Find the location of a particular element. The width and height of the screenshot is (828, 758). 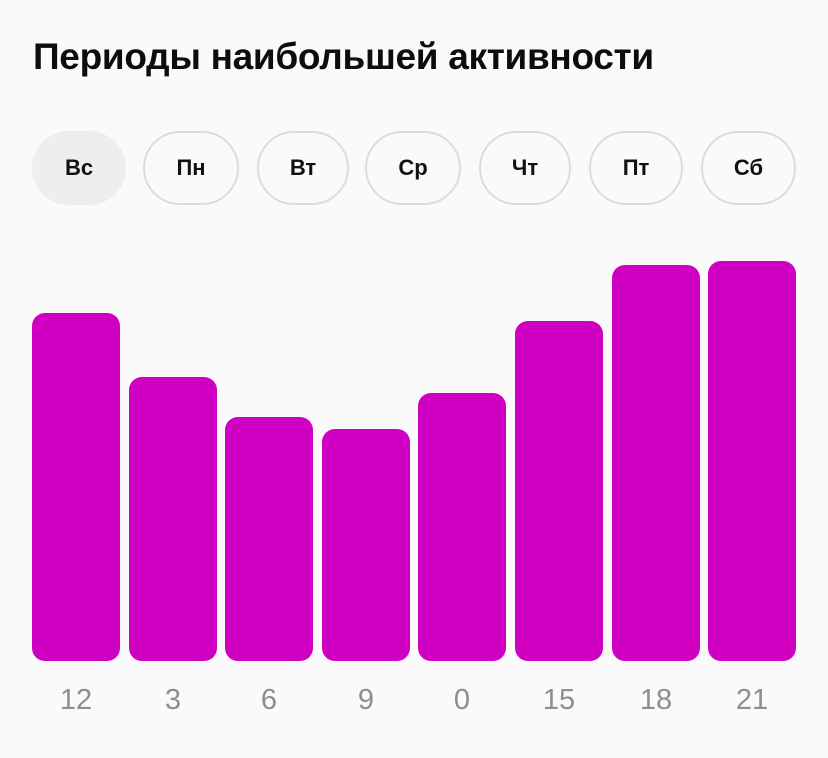

tab-wednesday: Ср is located at coordinates (413, 168).